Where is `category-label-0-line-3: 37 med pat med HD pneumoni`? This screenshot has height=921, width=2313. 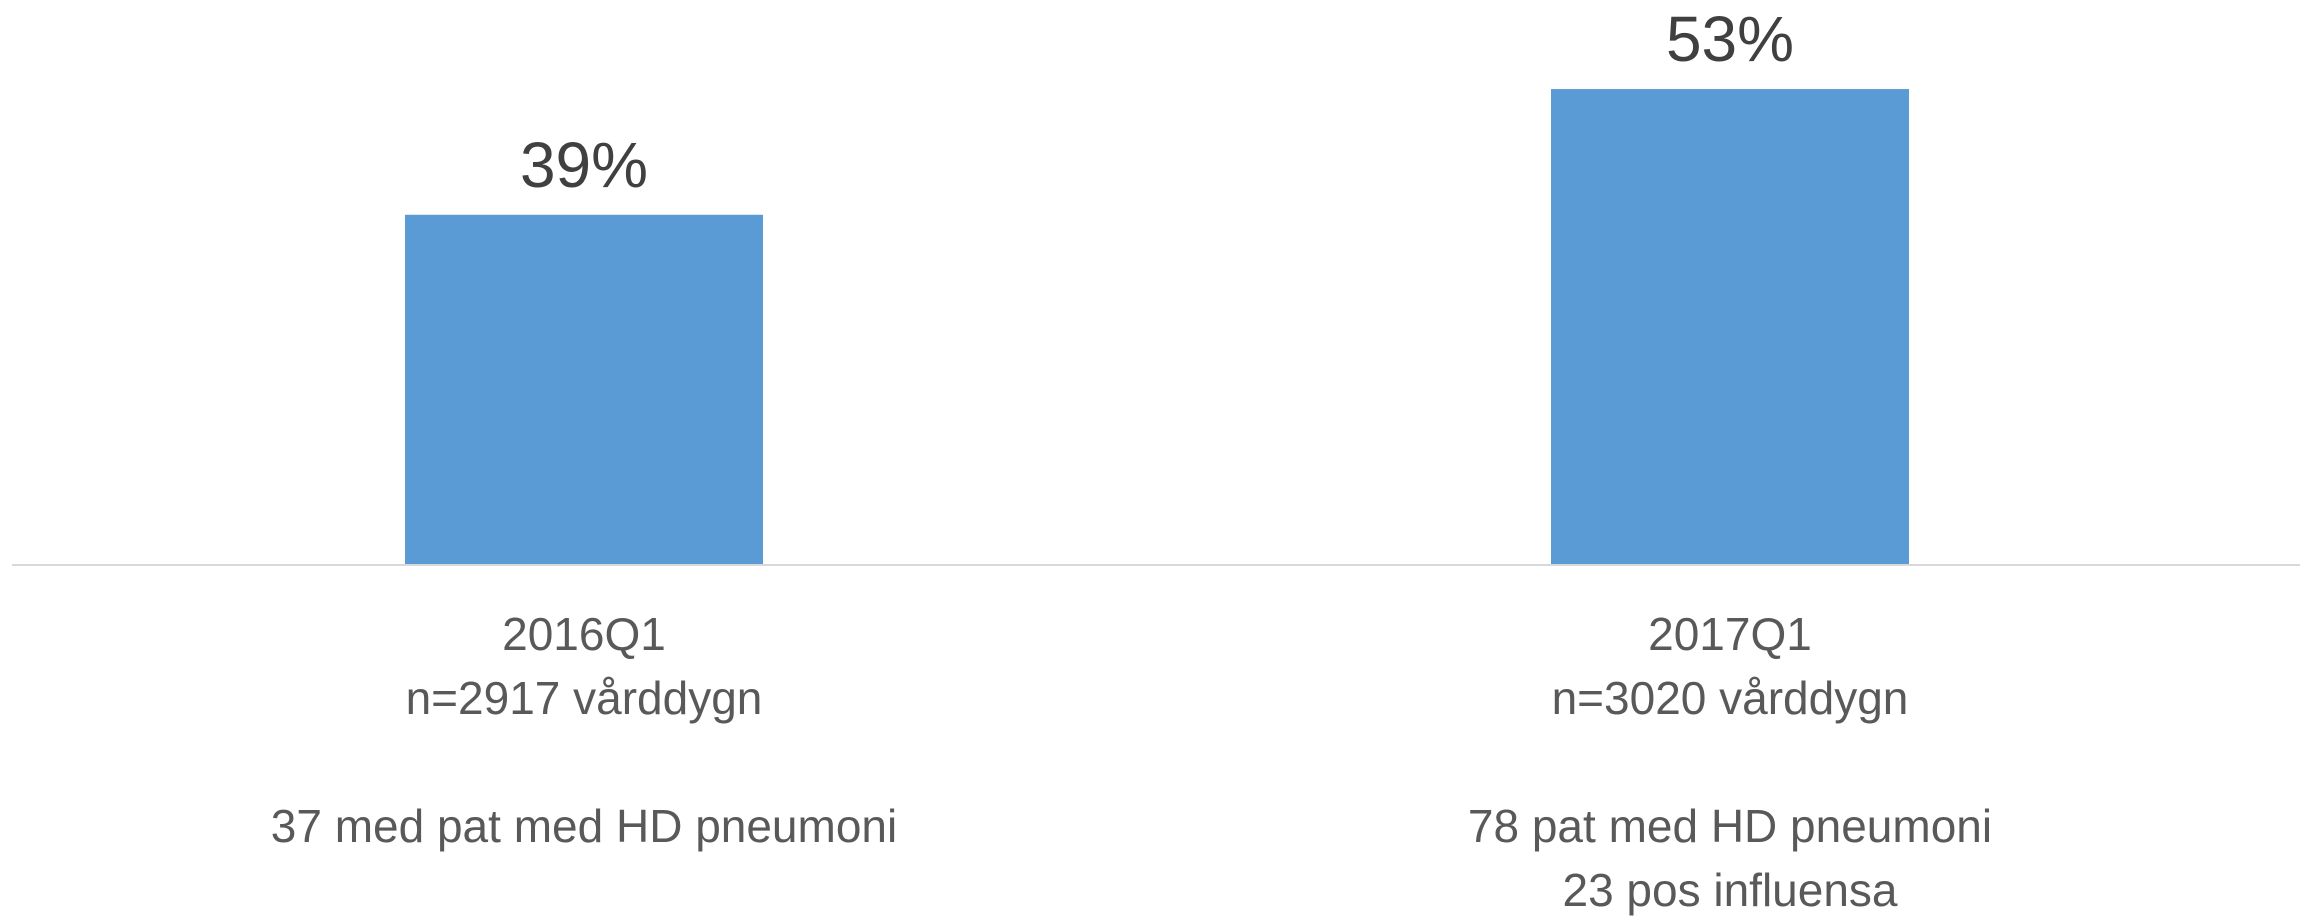 category-label-0-line-3: 37 med pat med HD pneumoni is located at coordinates (584, 826).